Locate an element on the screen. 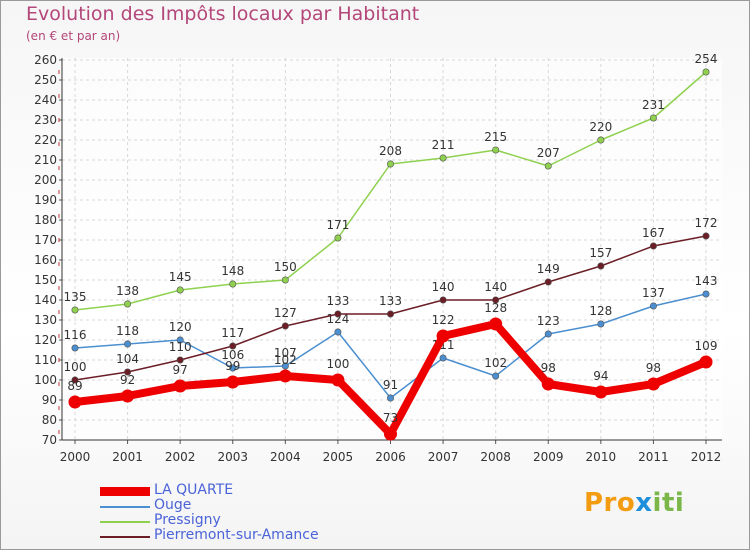 Image resolution: width=750 pixels, height=550 pixels. data-label-ouge-2006: 91 is located at coordinates (390, 385).